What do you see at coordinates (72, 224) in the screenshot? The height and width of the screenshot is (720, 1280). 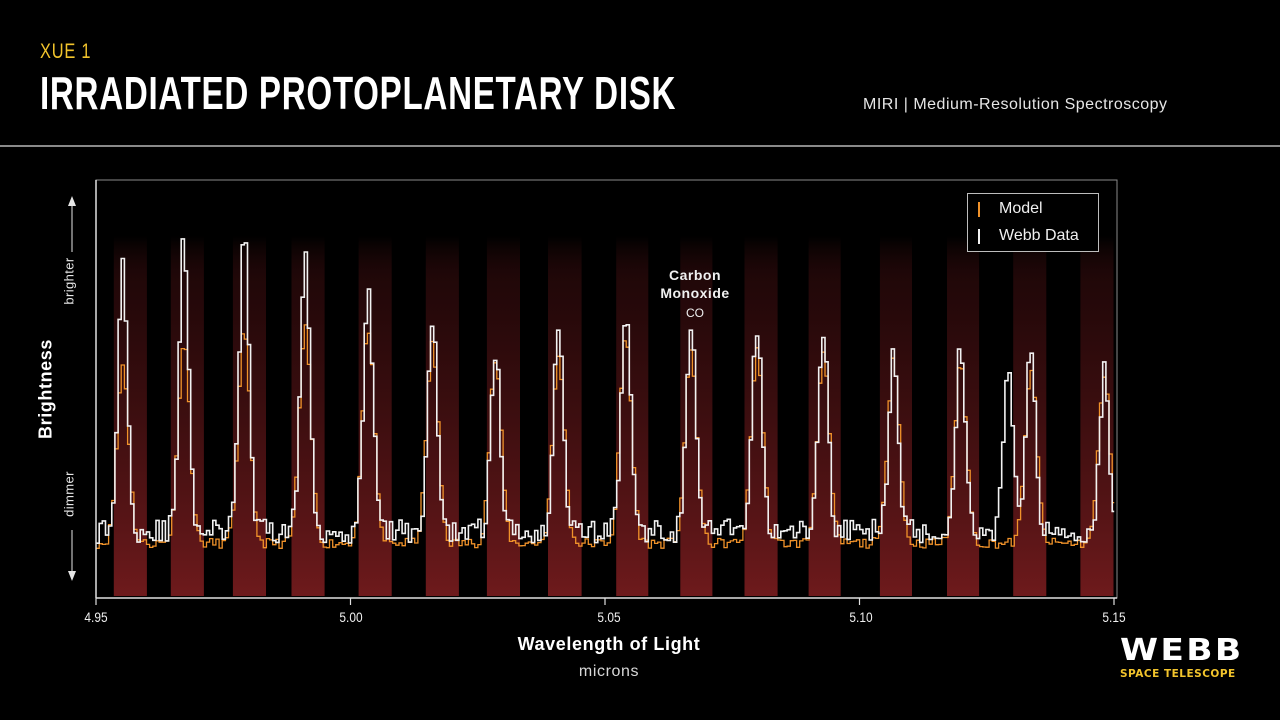 I see `y-arrow-up` at bounding box center [72, 224].